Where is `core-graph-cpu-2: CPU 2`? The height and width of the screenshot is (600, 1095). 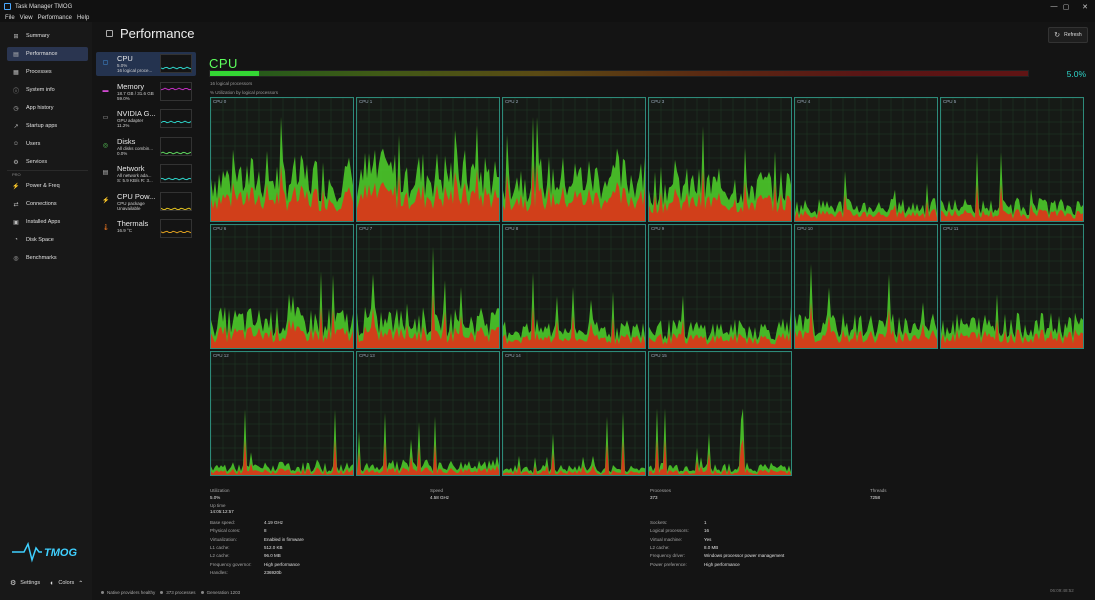 core-graph-cpu-2: CPU 2 is located at coordinates (574, 159).